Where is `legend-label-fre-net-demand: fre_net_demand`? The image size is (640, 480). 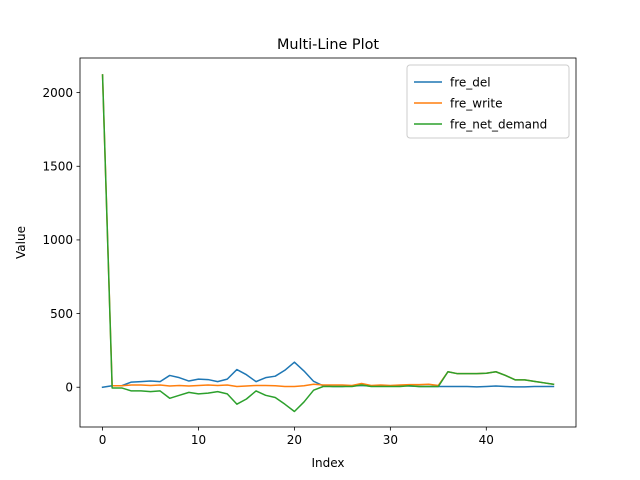 legend-label-fre-net-demand: fre_net_demand is located at coordinates (498, 124).